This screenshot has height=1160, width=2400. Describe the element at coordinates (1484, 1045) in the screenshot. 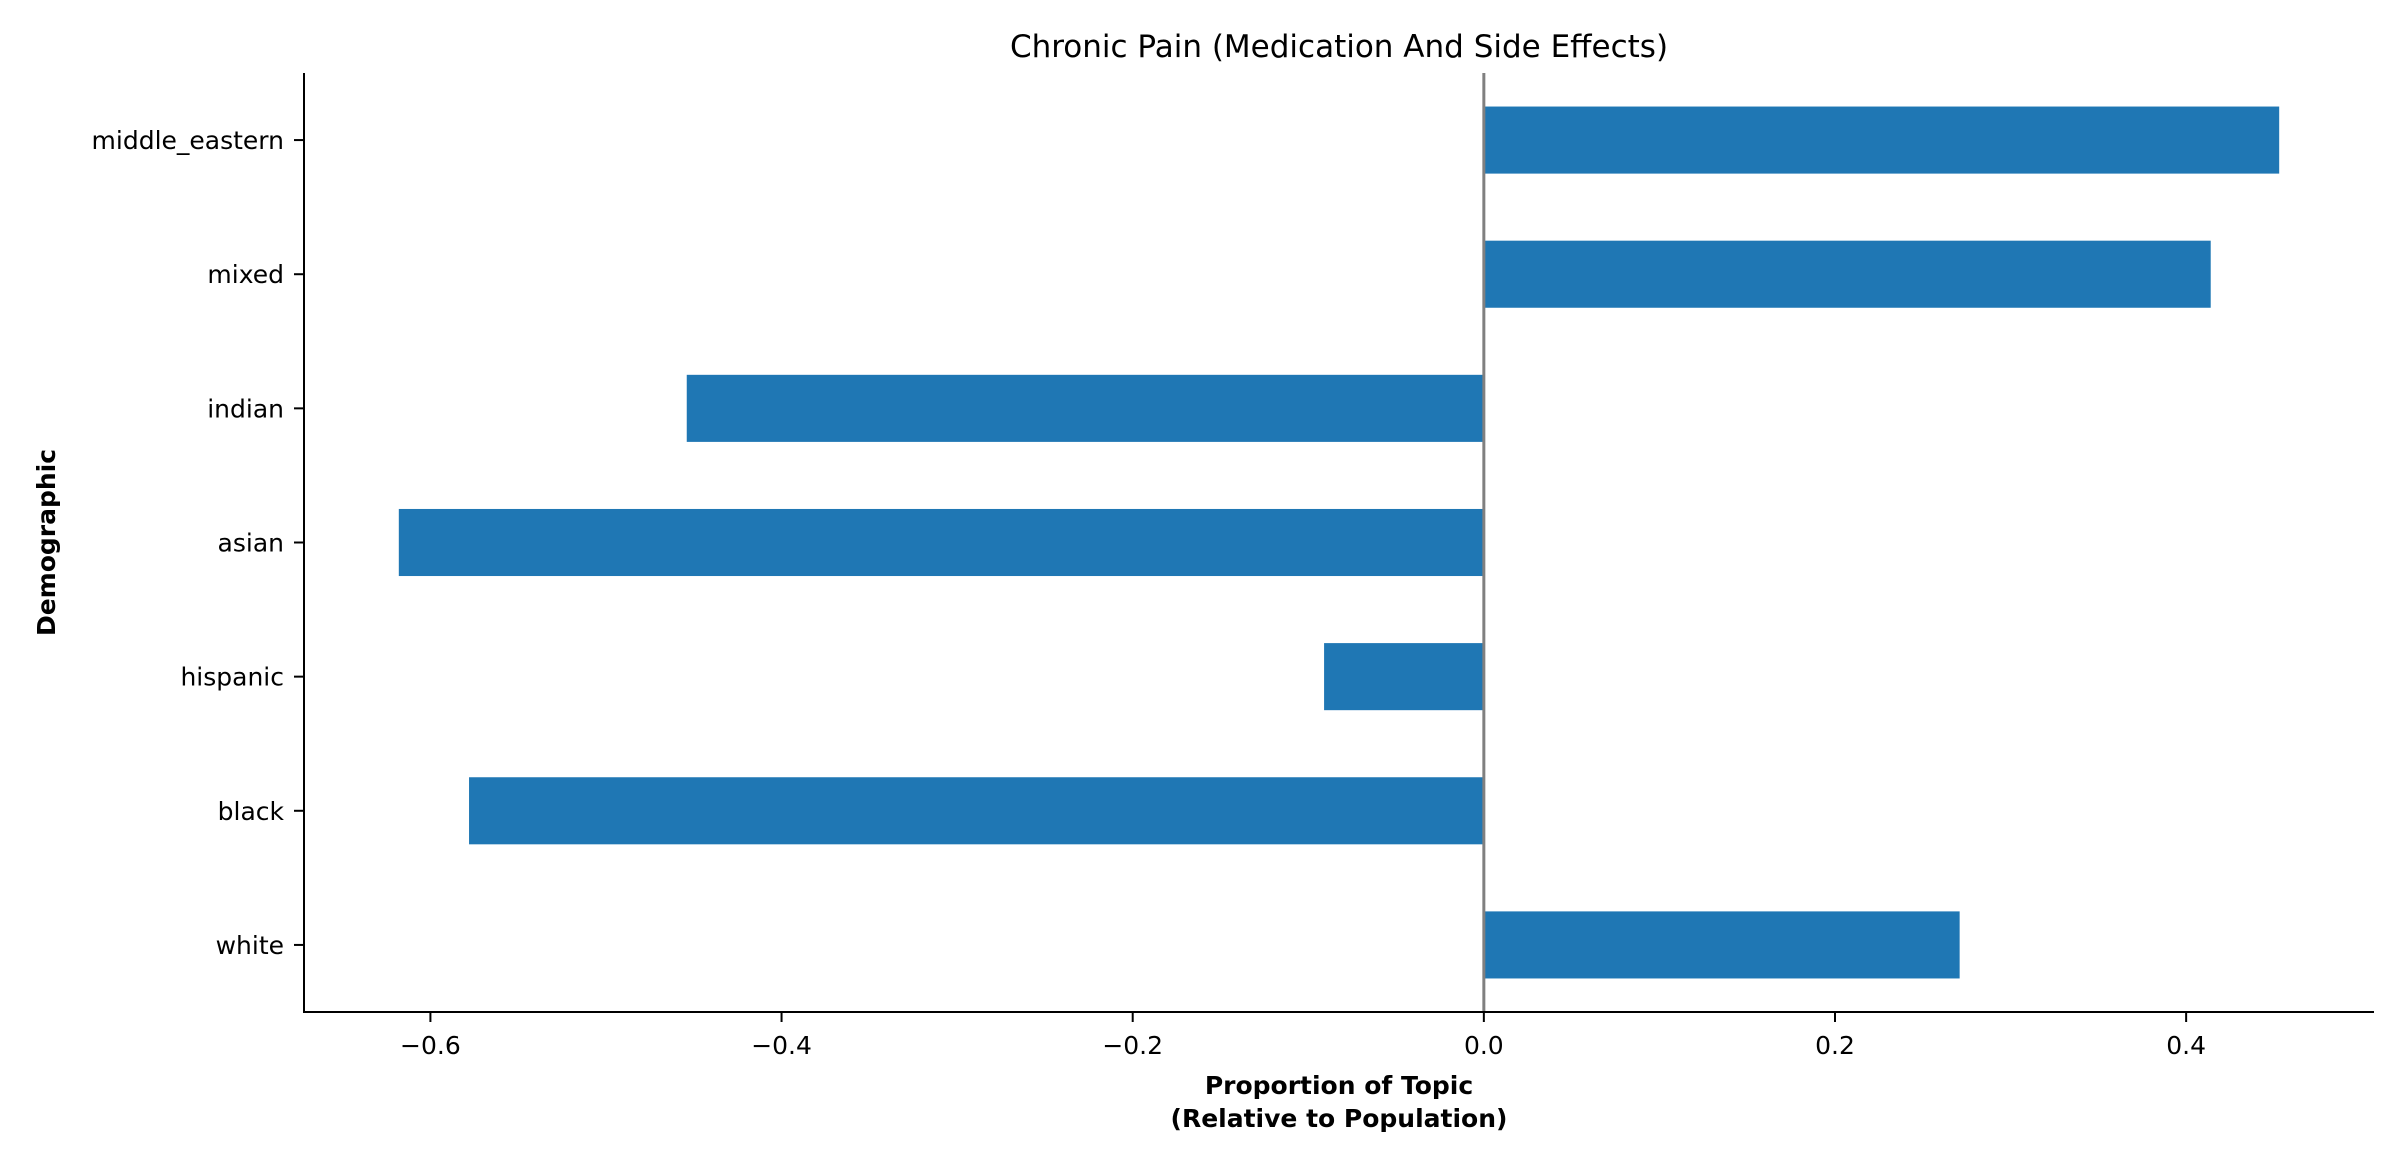

I see `x-tick-label: 0.0` at that location.